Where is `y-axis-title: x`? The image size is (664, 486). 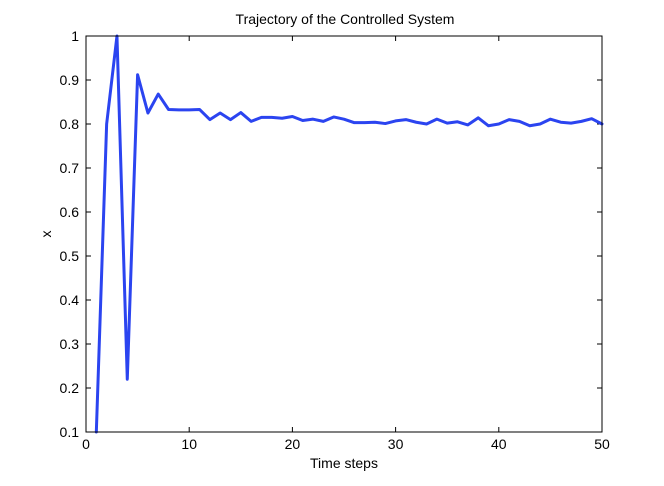 y-axis-title: x is located at coordinates (46, 234).